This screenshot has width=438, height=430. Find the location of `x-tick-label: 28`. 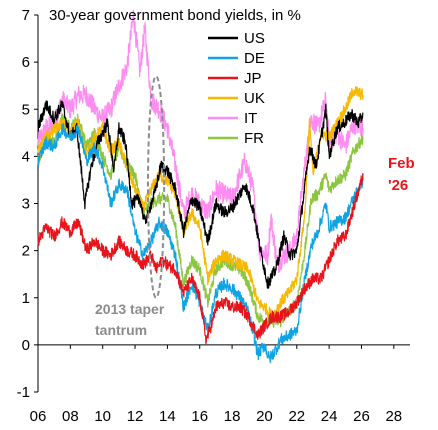

x-tick-label: 28 is located at coordinates (393, 416).